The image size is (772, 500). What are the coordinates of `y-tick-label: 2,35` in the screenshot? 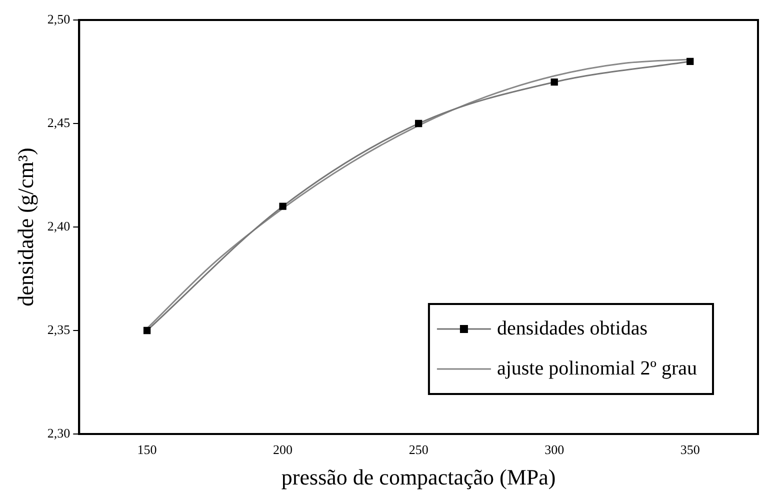 It's located at (58, 329).